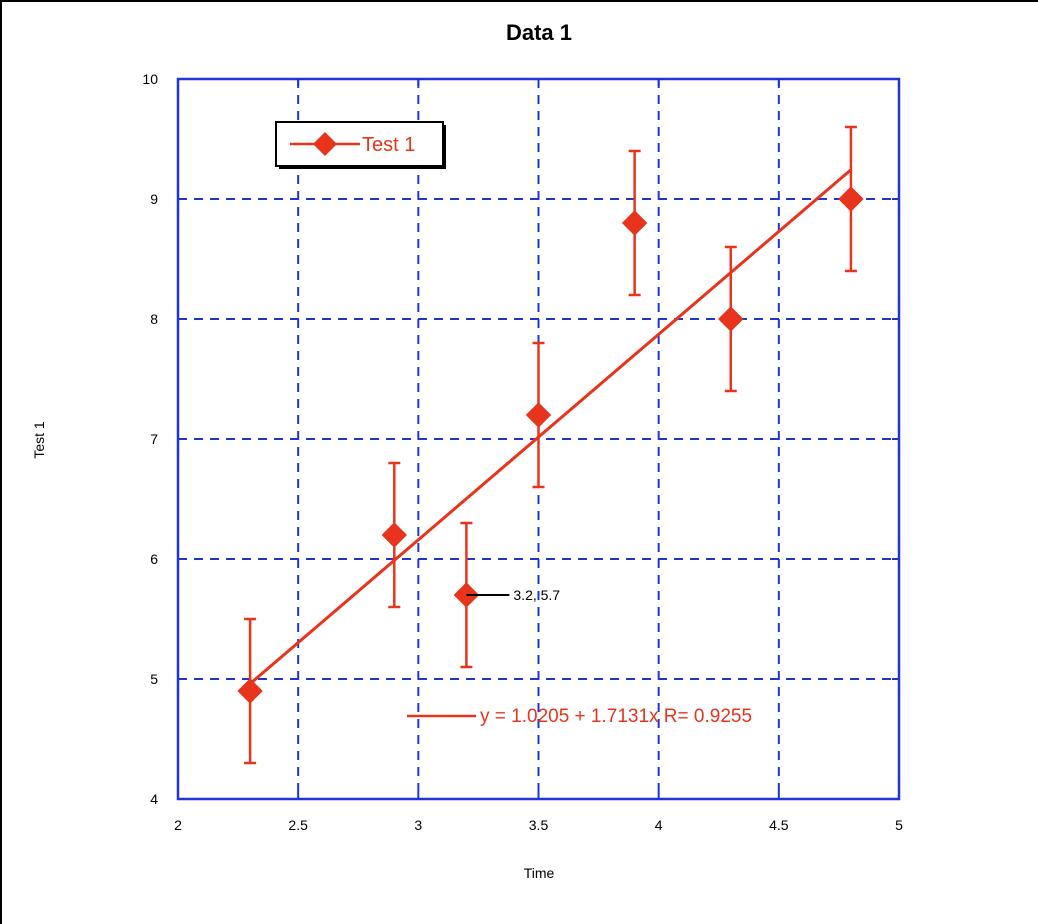  Describe the element at coordinates (539, 825) in the screenshot. I see `x-tick-label: 3.5` at that location.